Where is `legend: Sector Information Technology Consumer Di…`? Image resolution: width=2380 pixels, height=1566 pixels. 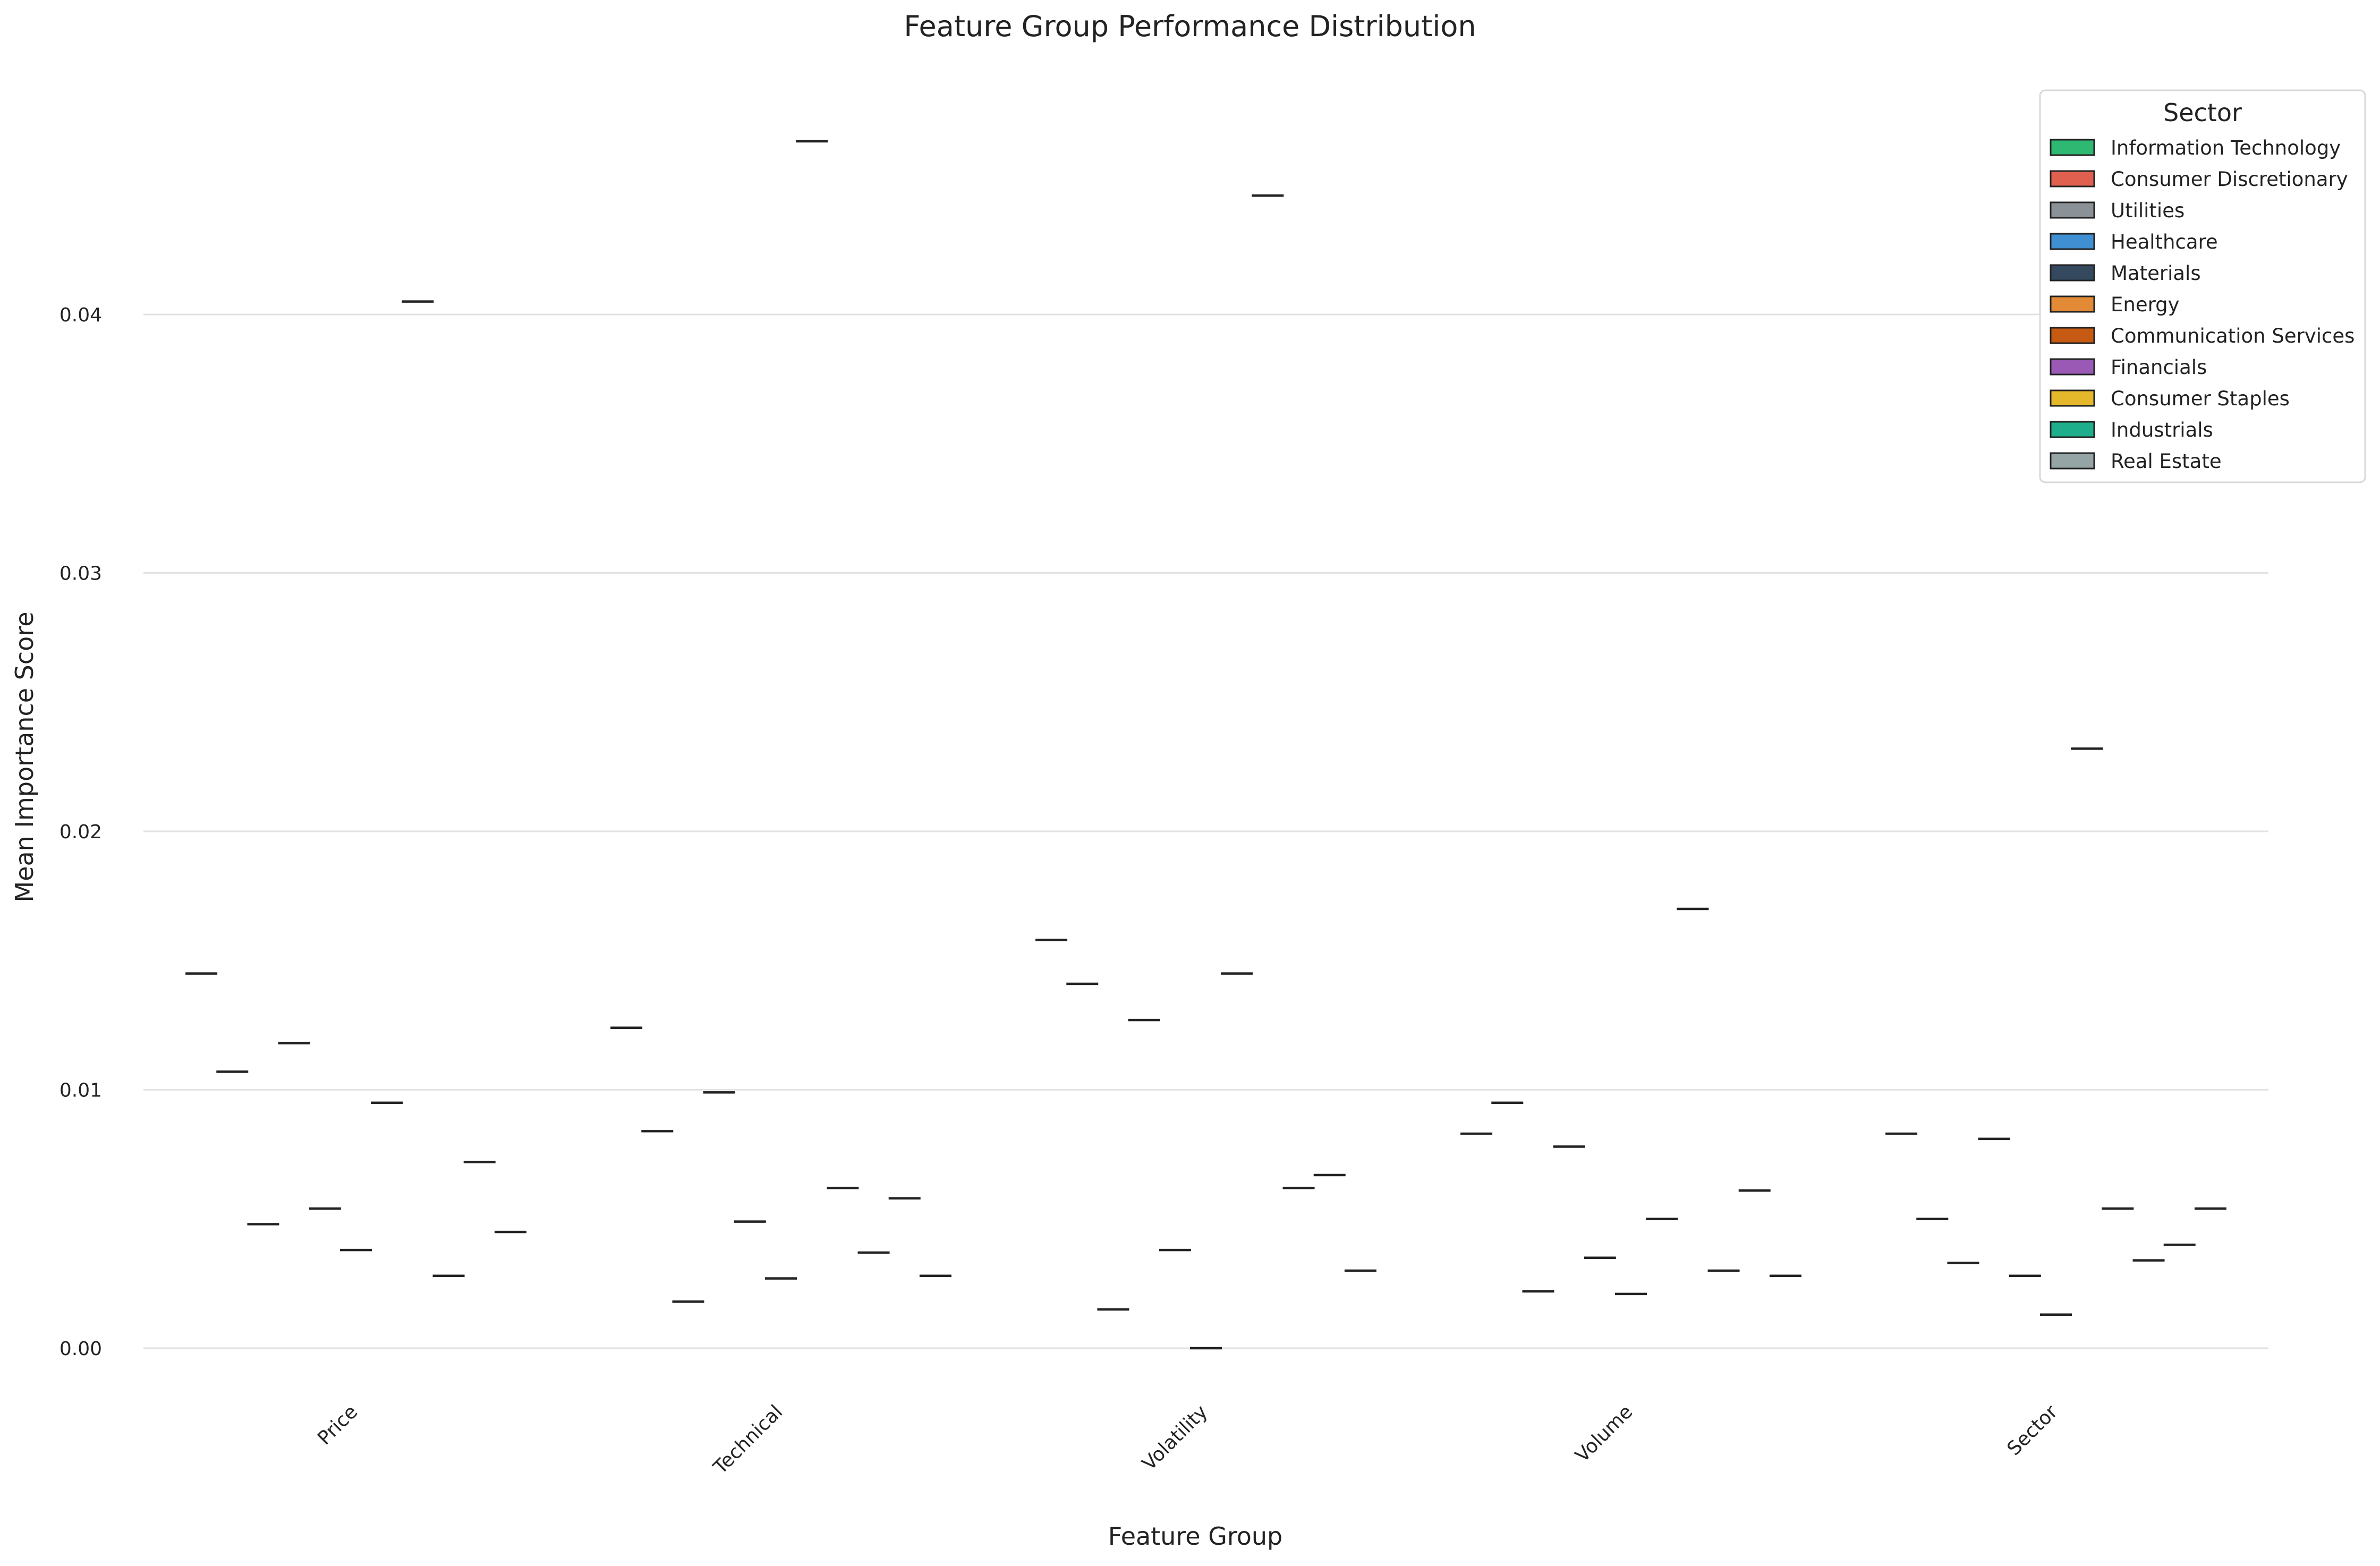 legend: Sector Information Technology Consumer Di… is located at coordinates (2202, 286).